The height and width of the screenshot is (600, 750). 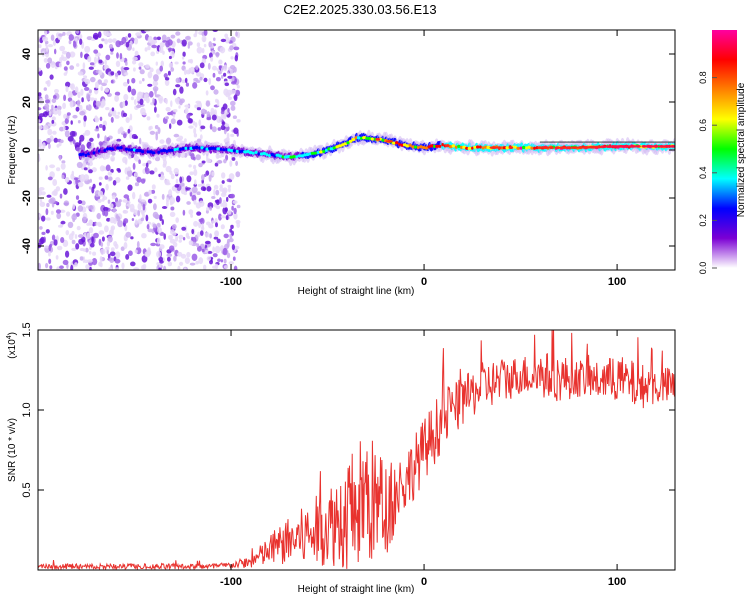 I want to click on spectrogram-y-tick-label: 20, so click(x=27, y=102).